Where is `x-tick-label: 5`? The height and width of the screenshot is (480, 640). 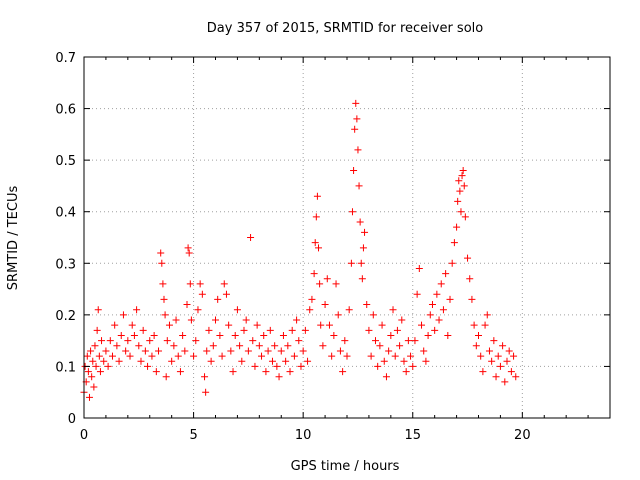 x-tick-label: 5 is located at coordinates (193, 435).